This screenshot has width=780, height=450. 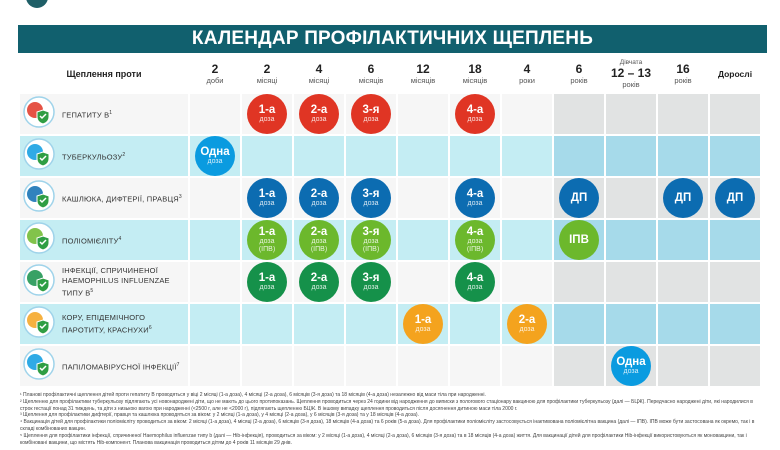 What do you see at coordinates (267, 80) in the screenshot?
I see `column-header-unit: місяці` at bounding box center [267, 80].